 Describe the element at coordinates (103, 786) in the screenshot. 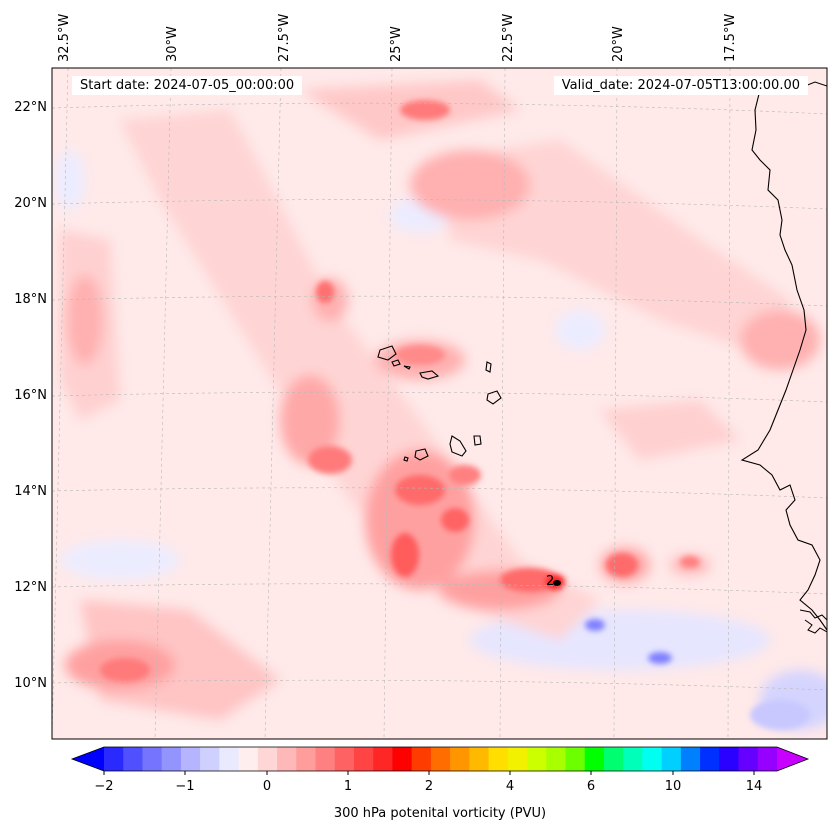

I see `colorbar-tick-label: −2` at that location.